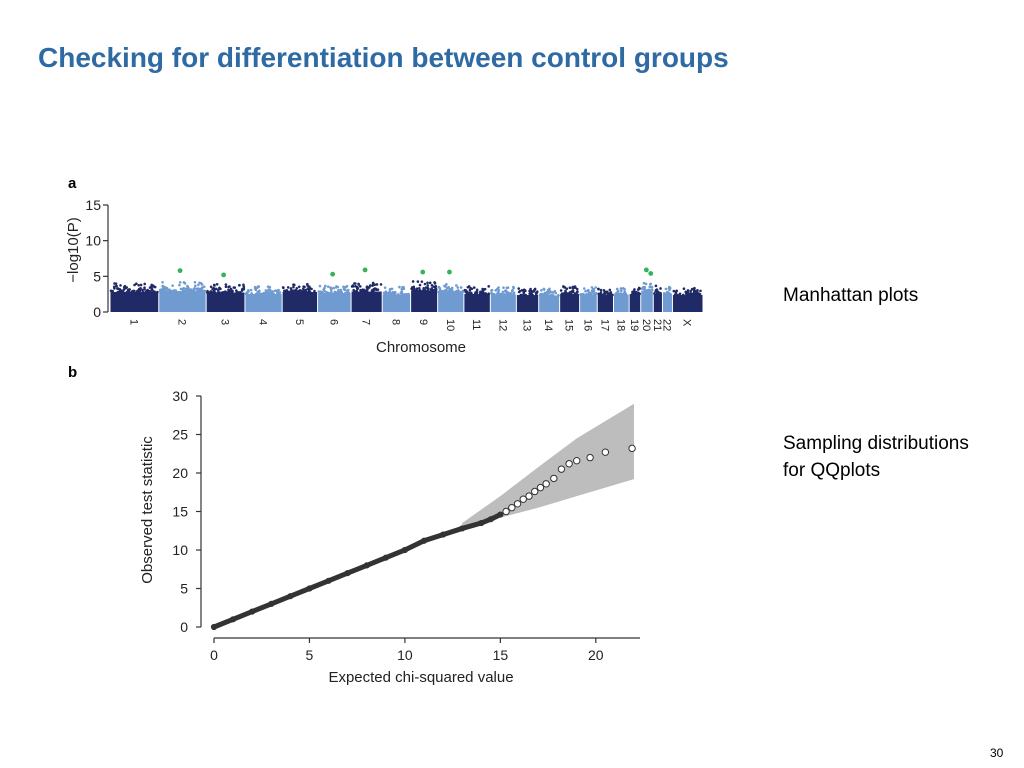 This screenshot has height=768, width=1024. Describe the element at coordinates (596, 655) in the screenshot. I see `qq-x-tick-label: 20` at that location.